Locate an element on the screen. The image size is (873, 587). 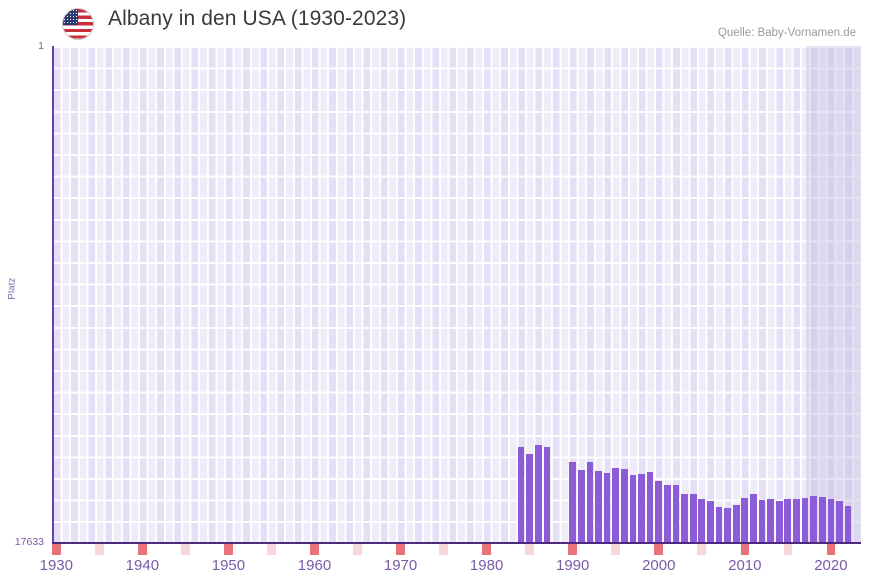
tickmark-2015 is located at coordinates (788, 549).